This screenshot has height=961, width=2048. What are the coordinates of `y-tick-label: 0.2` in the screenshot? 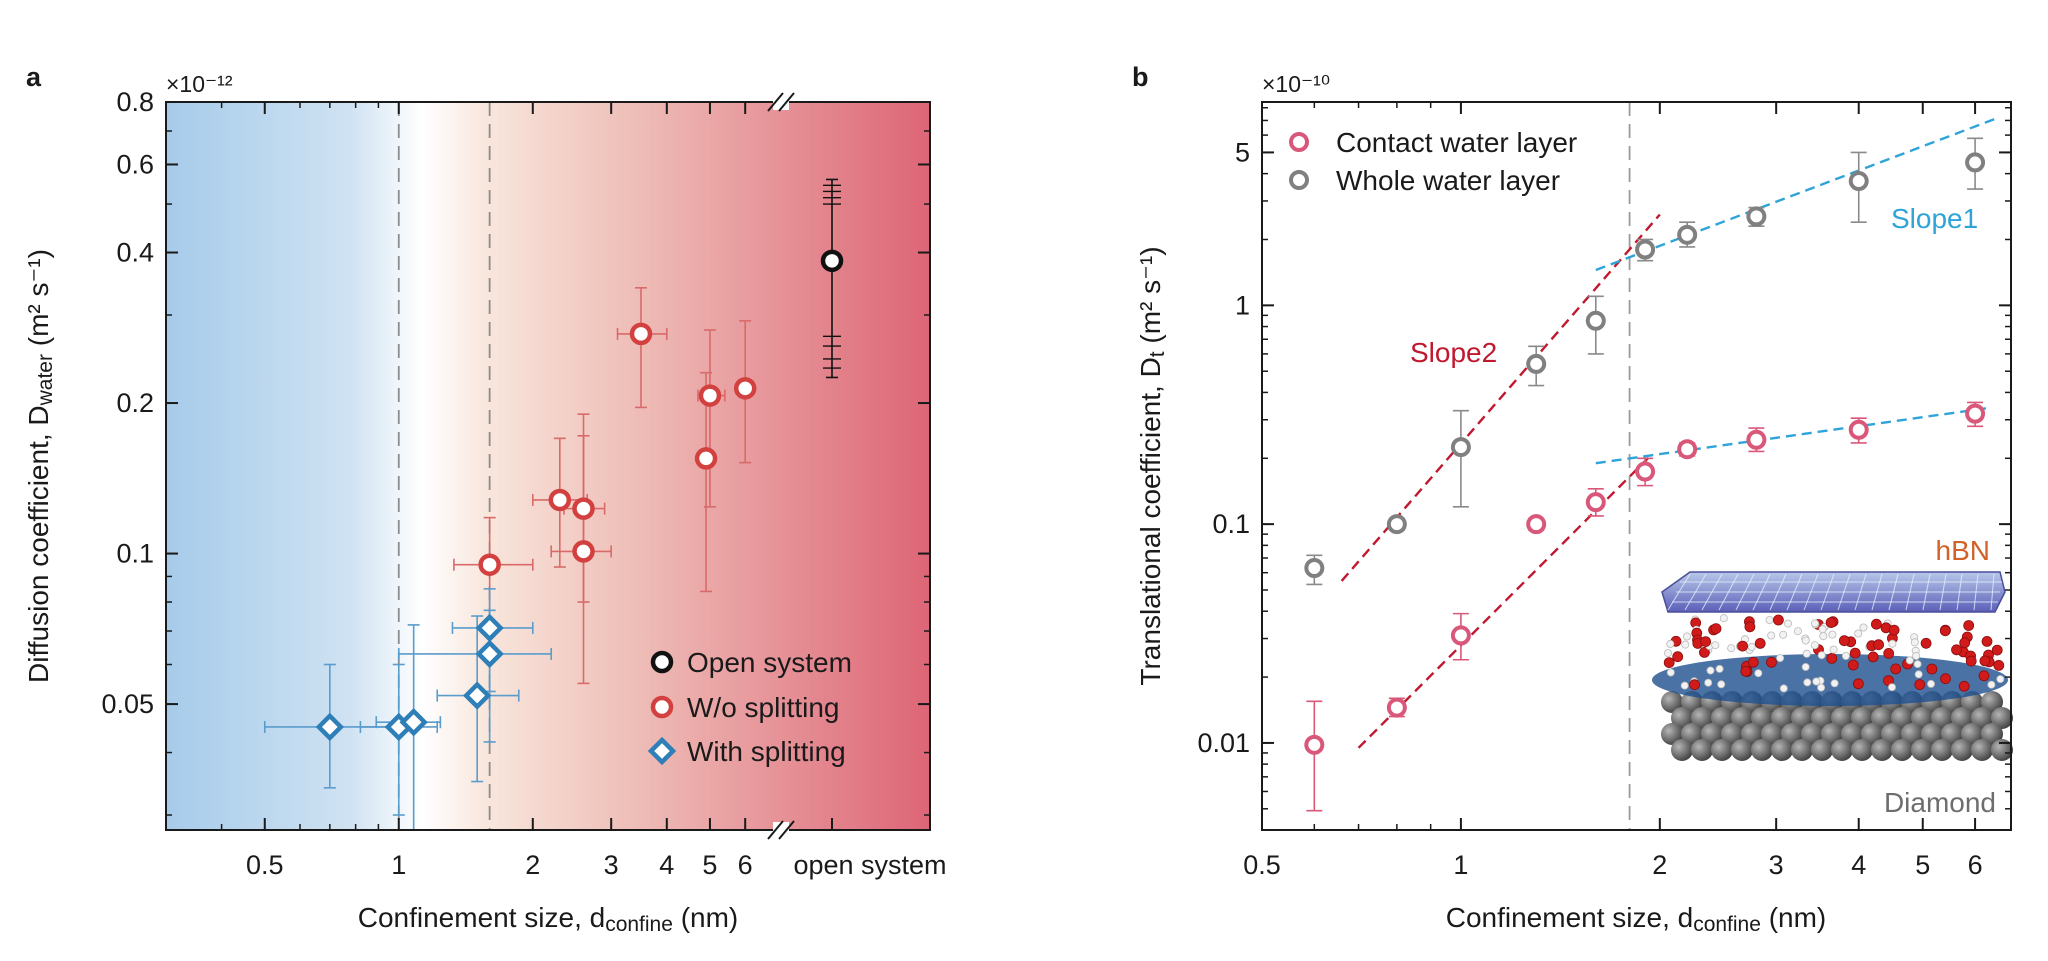 It's located at (135, 403).